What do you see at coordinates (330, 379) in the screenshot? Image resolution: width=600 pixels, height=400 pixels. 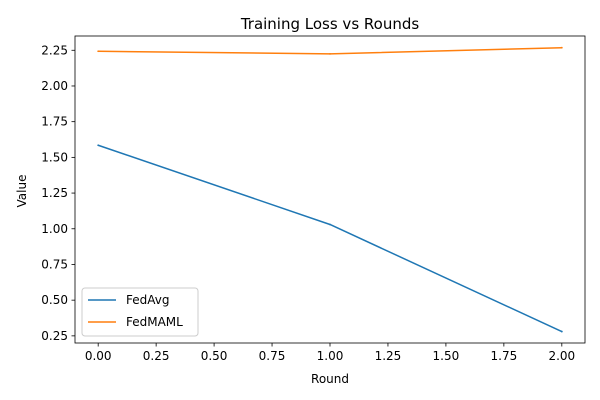 I see `x-axis-label: Round` at bounding box center [330, 379].